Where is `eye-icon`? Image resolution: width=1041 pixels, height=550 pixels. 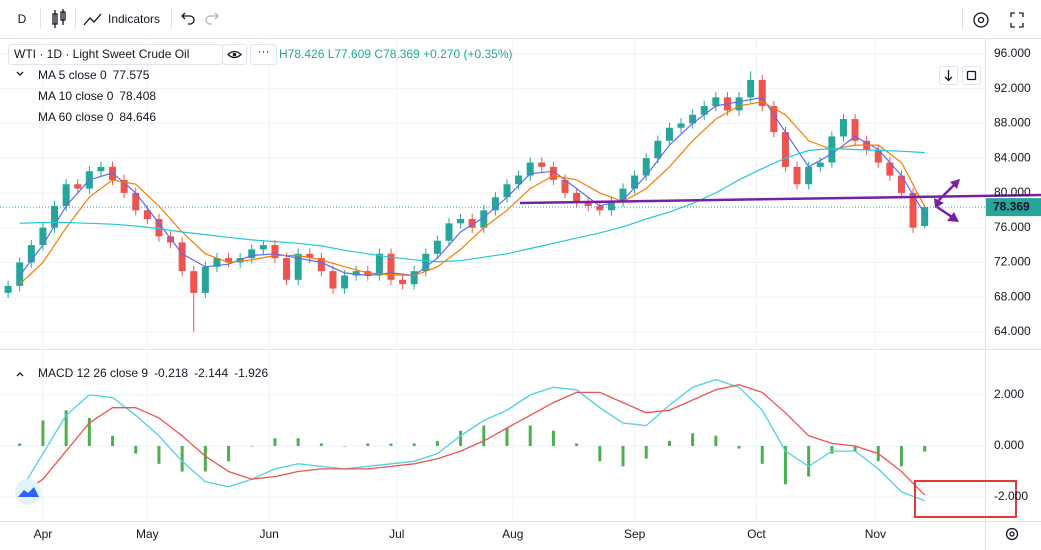 eye-icon is located at coordinates (234, 54).